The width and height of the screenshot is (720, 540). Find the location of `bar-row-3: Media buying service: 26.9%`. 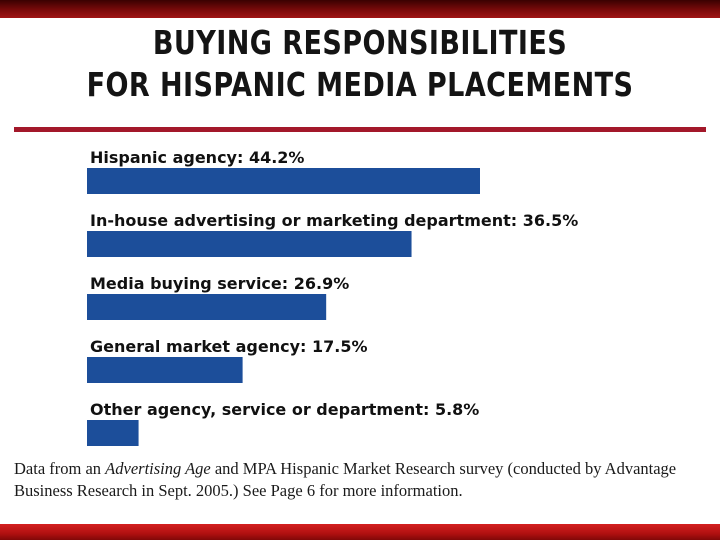

bar-row-3: Media buying service: 26.9% is located at coordinates (218, 297).